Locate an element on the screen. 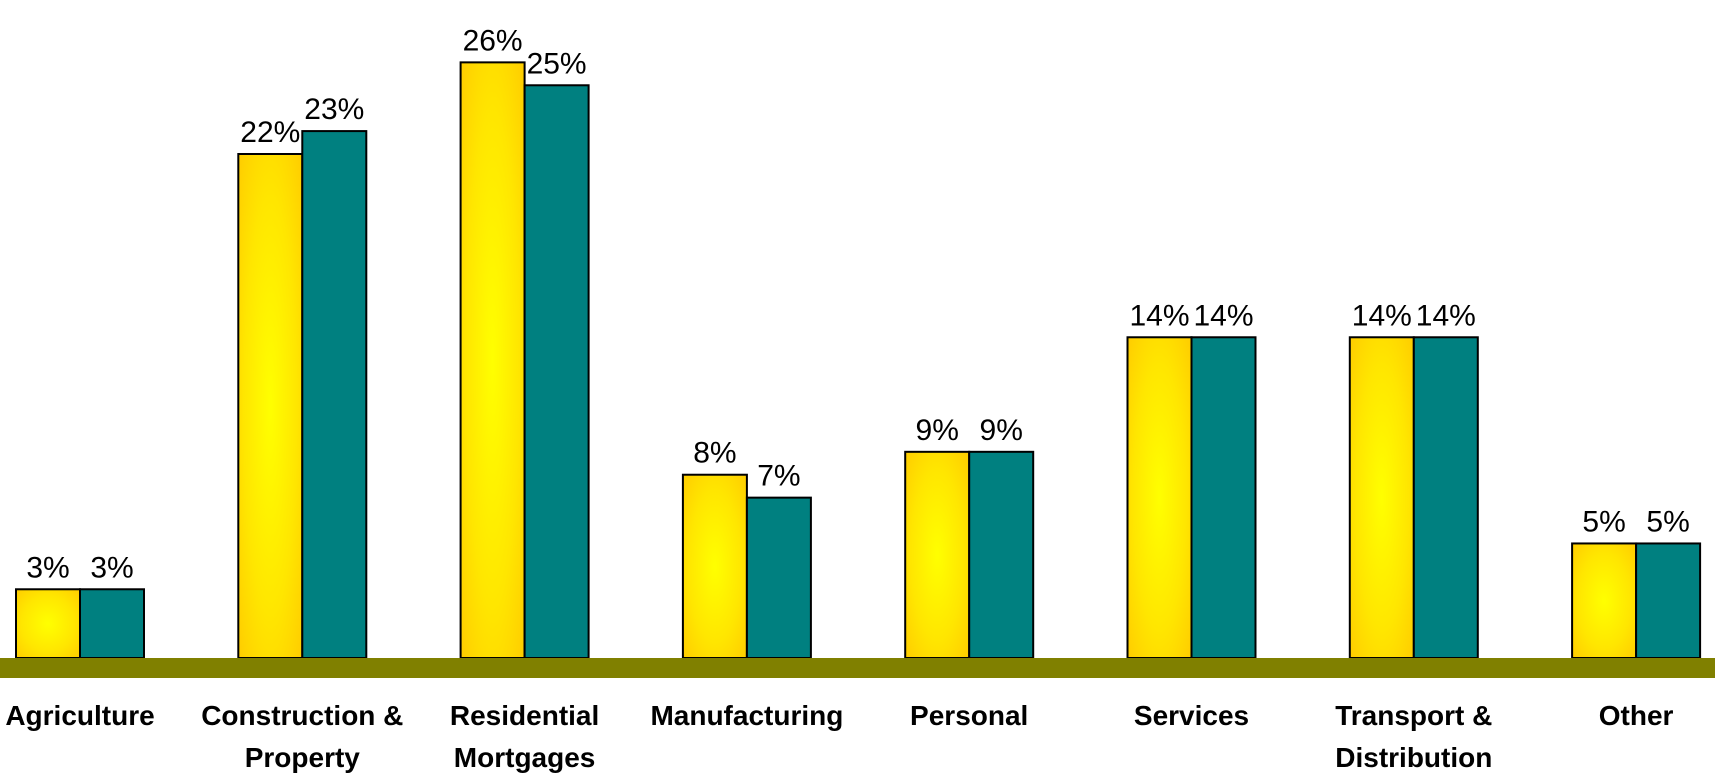 This screenshot has width=1715, height=777. category-label-2-line2: Mortgages is located at coordinates (525, 757).